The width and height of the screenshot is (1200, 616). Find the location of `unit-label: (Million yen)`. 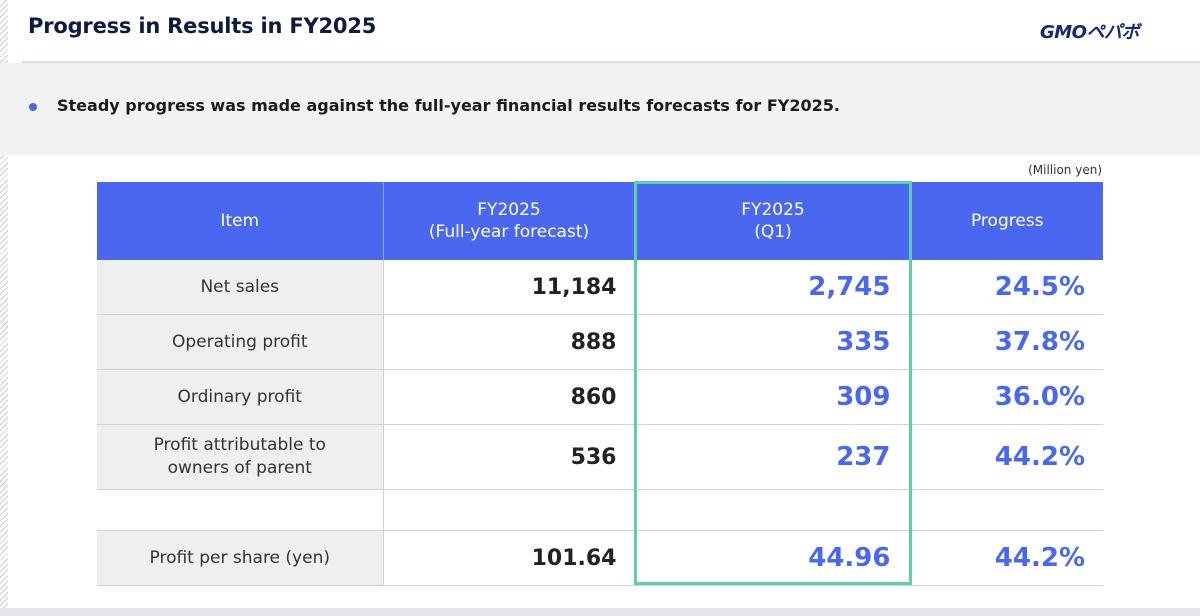

unit-label: (Million yen) is located at coordinates (1065, 170).